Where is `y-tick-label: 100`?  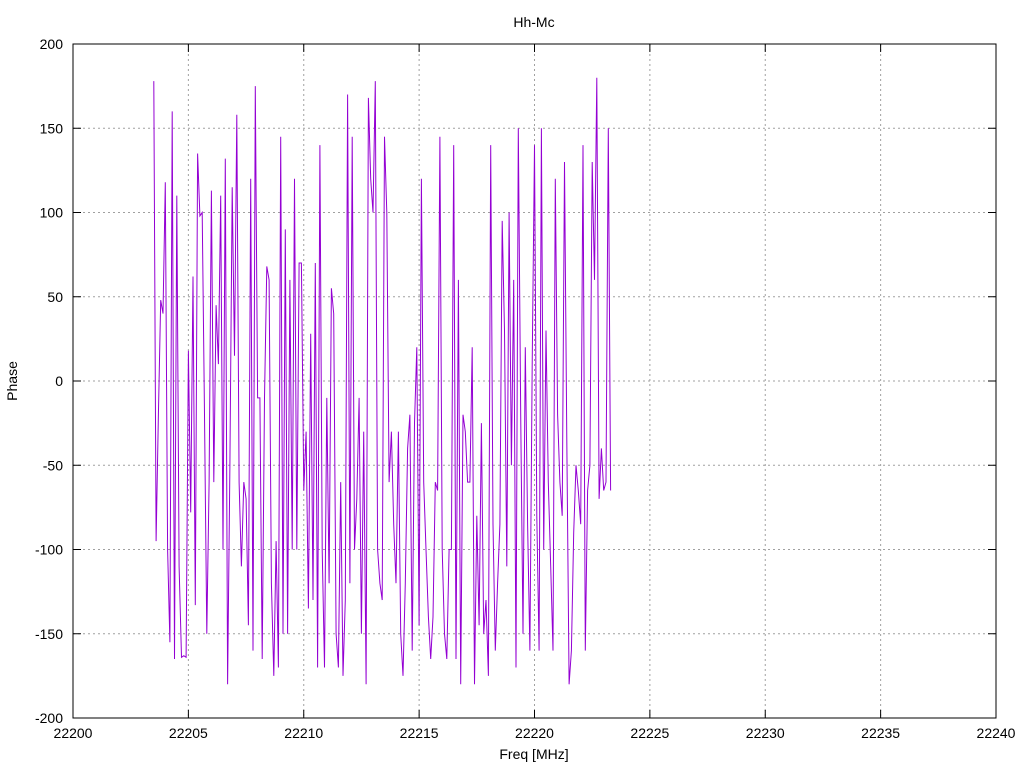 y-tick-label: 100 is located at coordinates (52, 213).